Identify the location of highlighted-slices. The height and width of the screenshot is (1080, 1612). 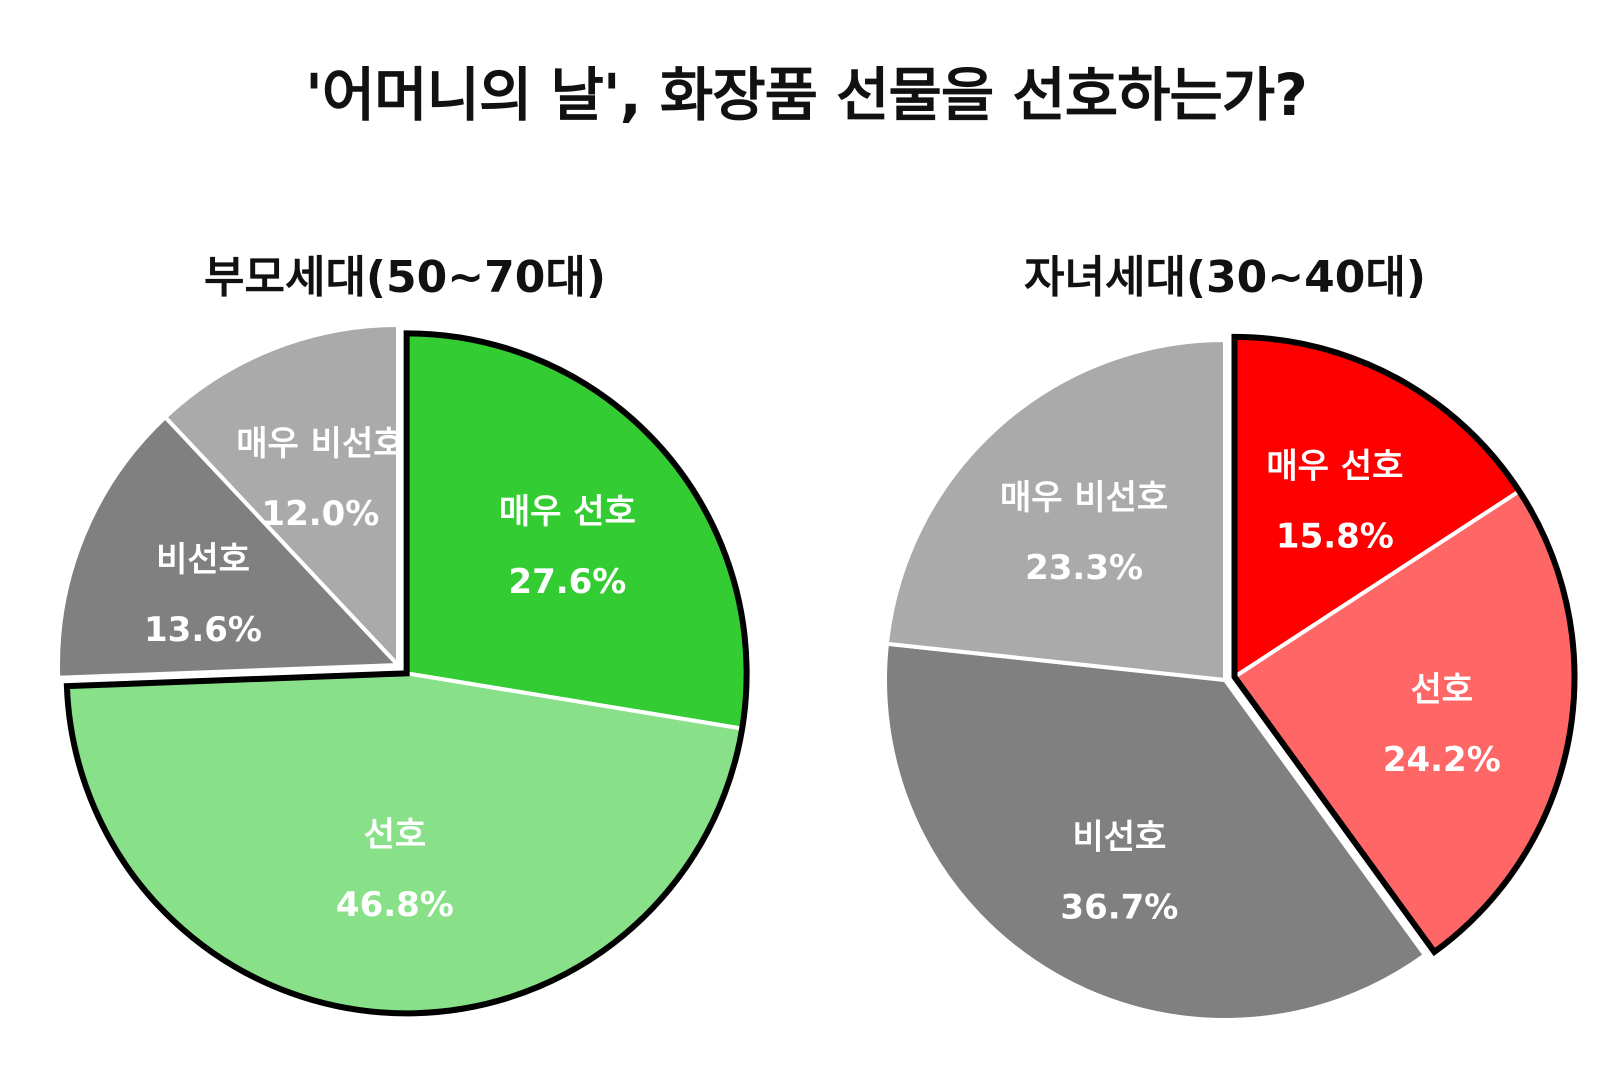
(1404, 645).